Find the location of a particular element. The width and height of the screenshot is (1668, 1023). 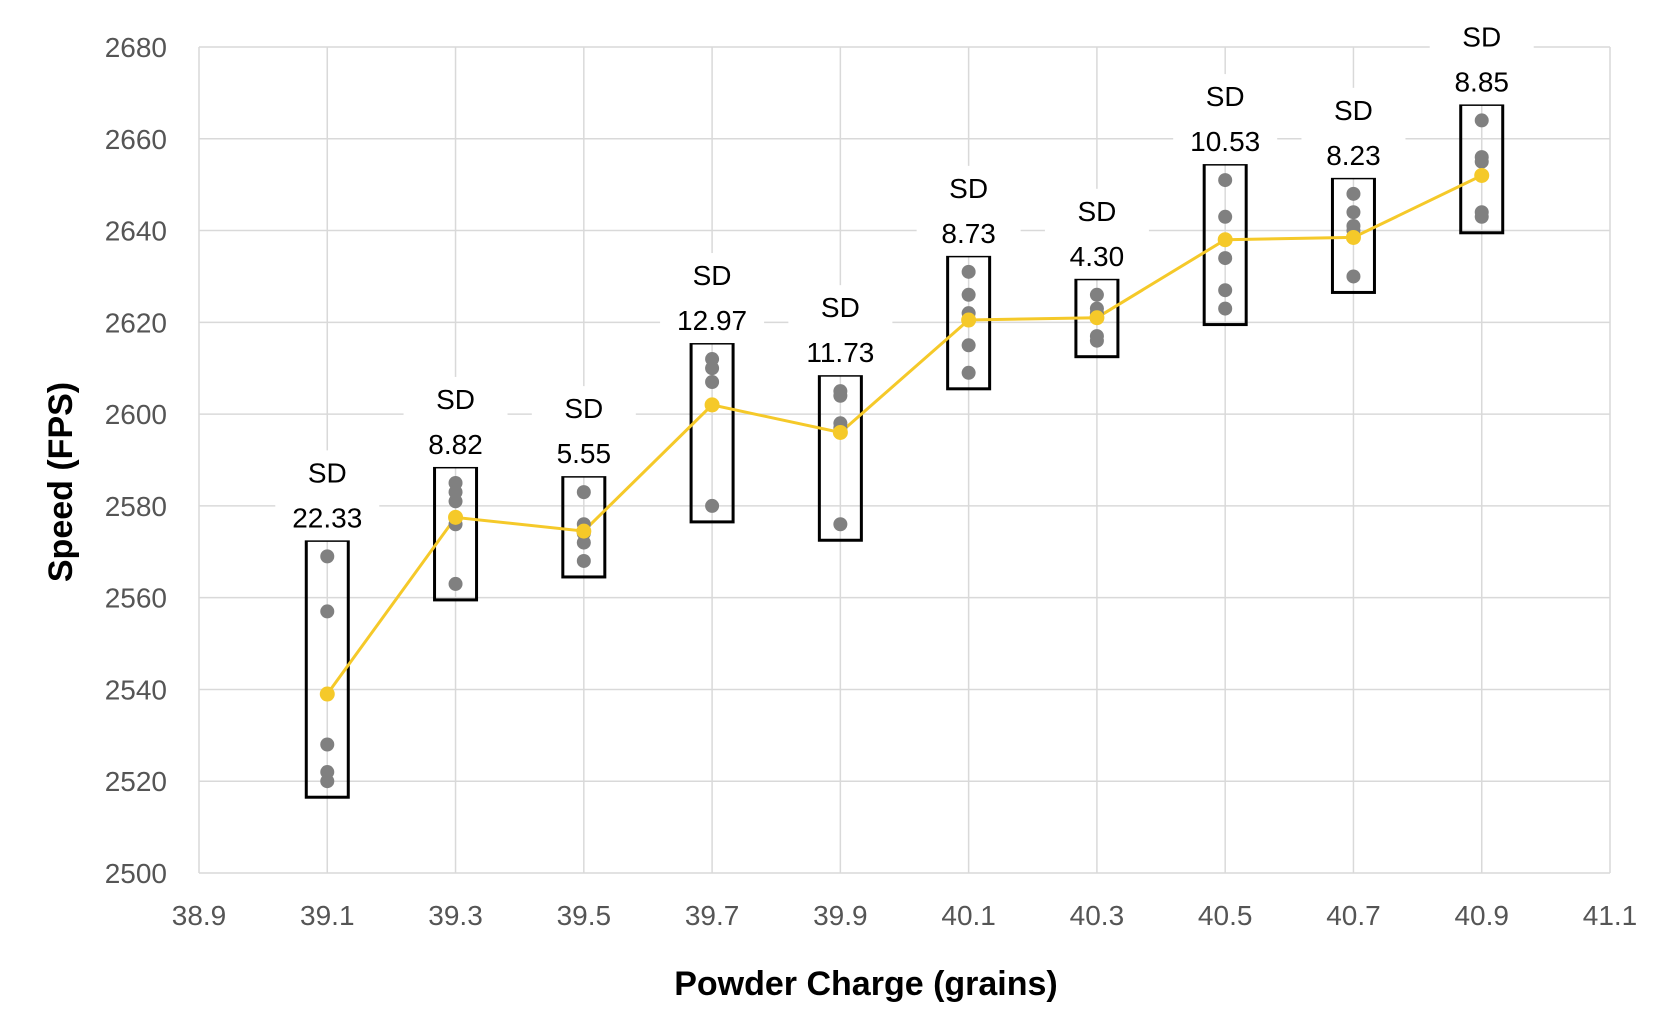

x-tick-label: 38.9 is located at coordinates (199, 915).